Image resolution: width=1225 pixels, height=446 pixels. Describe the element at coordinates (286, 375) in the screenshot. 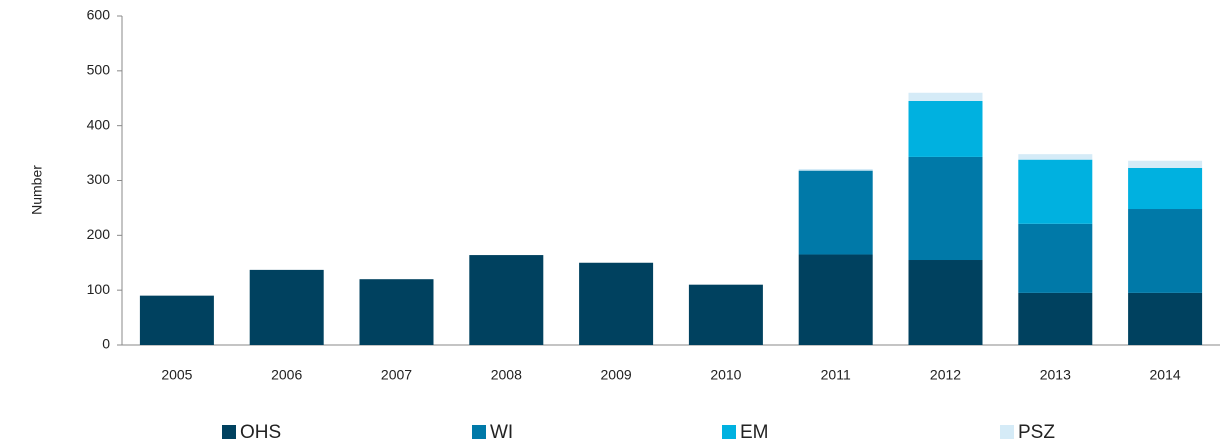

I see `x-tick-label: 2006` at that location.